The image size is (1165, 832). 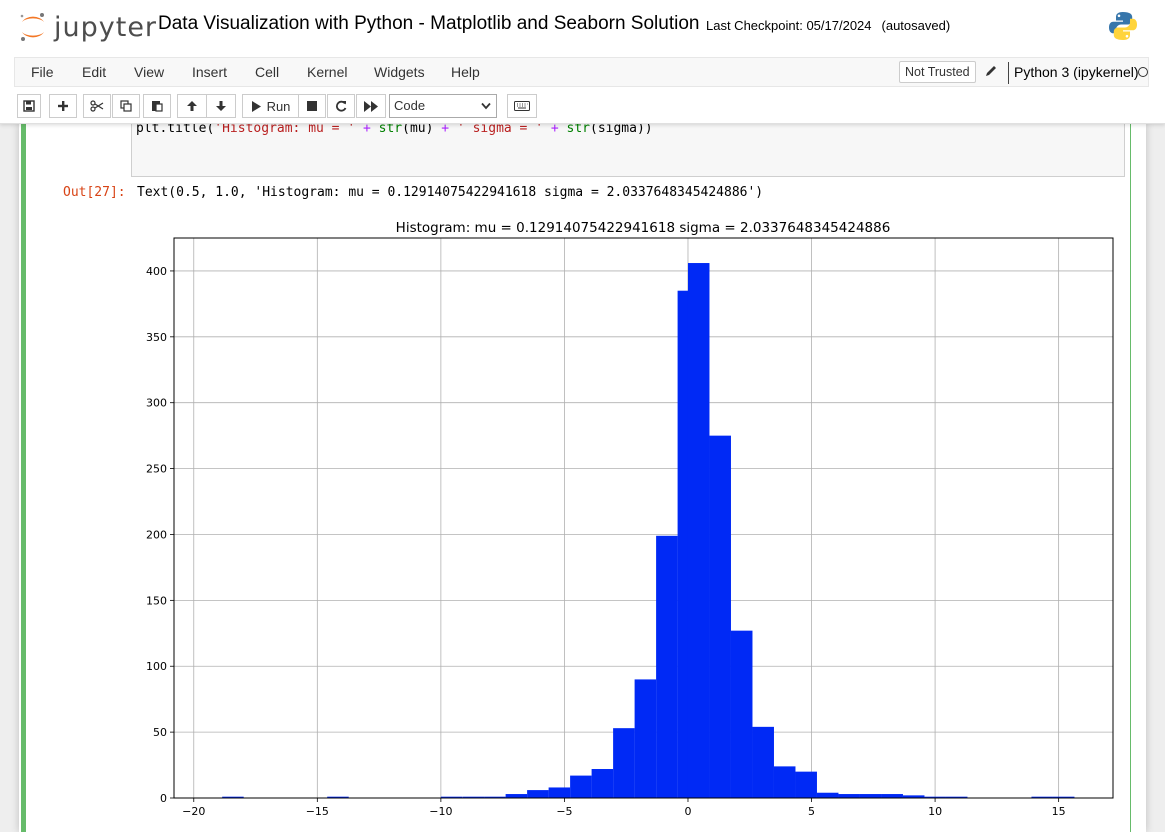 I want to click on run-button-label: Run, so click(x=278, y=106).